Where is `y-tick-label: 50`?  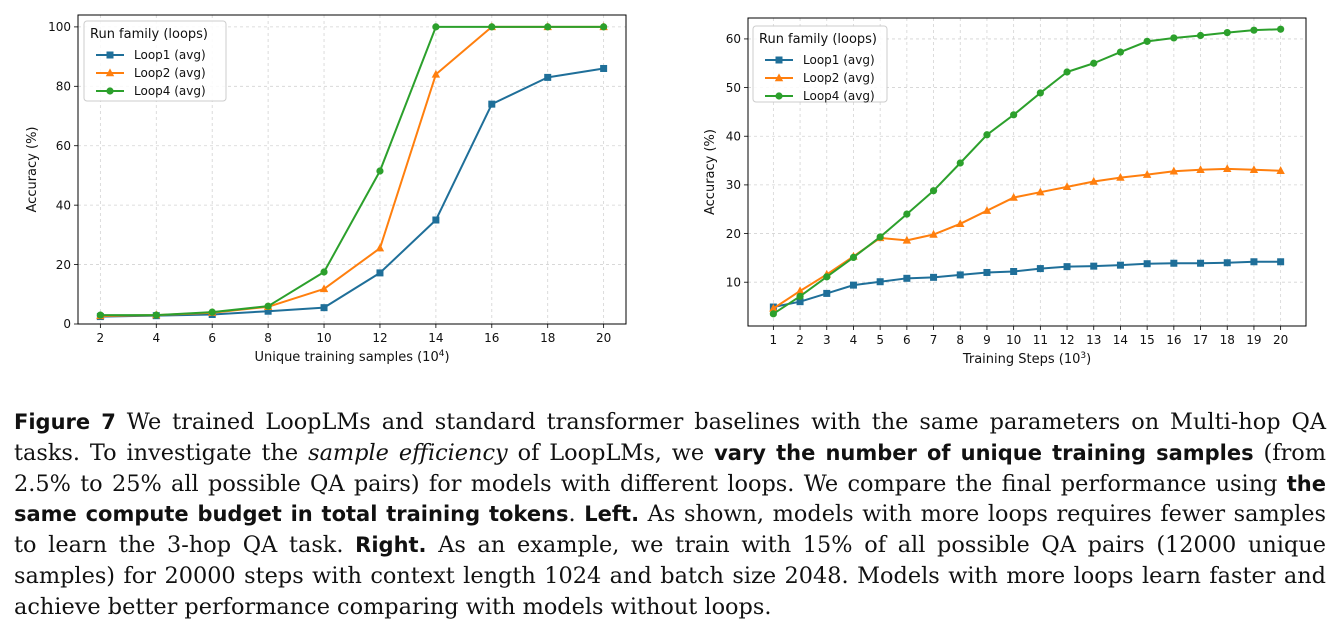 y-tick-label: 50 is located at coordinates (733, 88).